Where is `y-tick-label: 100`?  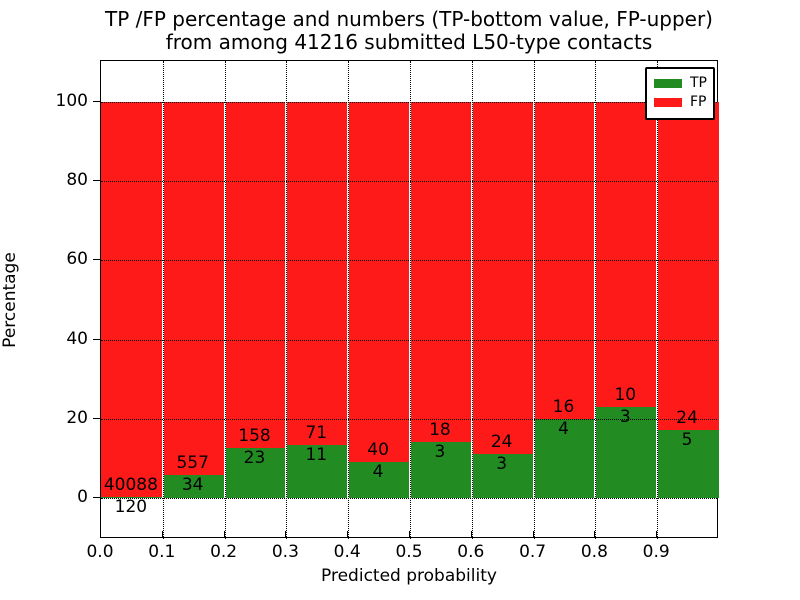 y-tick-label: 100 is located at coordinates (71, 100).